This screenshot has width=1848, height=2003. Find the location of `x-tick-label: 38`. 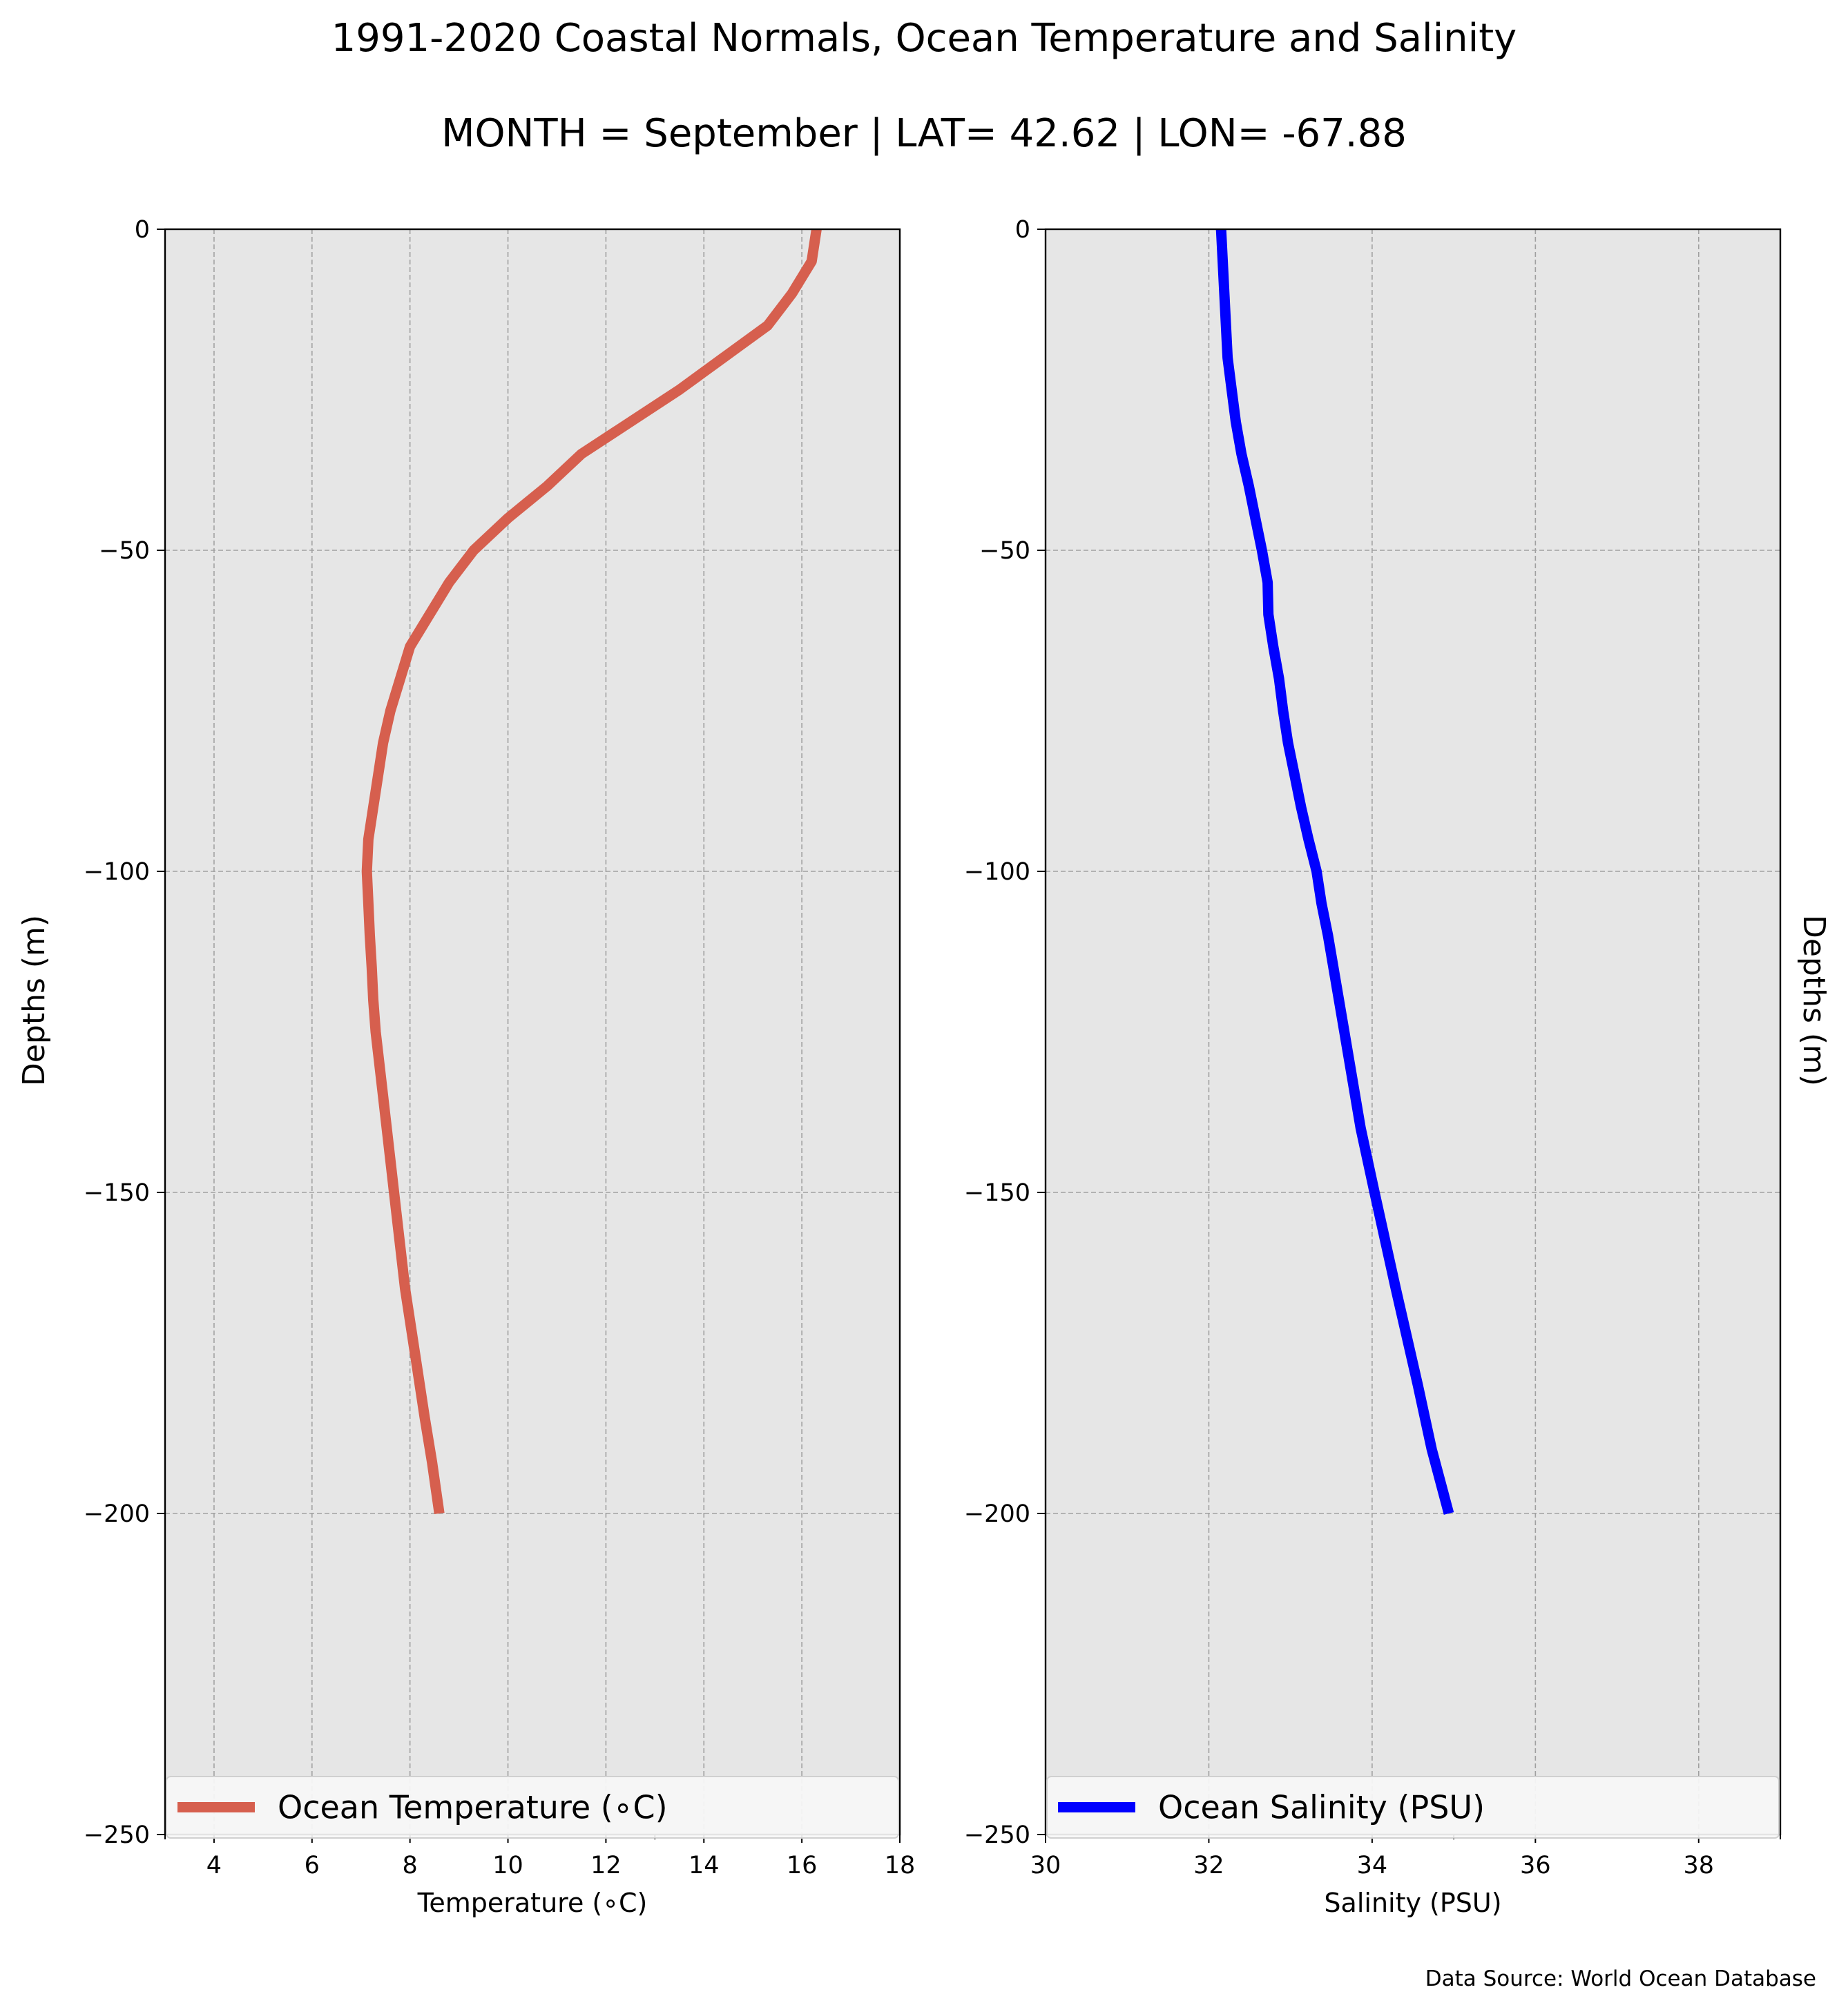

x-tick-label: 38 is located at coordinates (1699, 1865).